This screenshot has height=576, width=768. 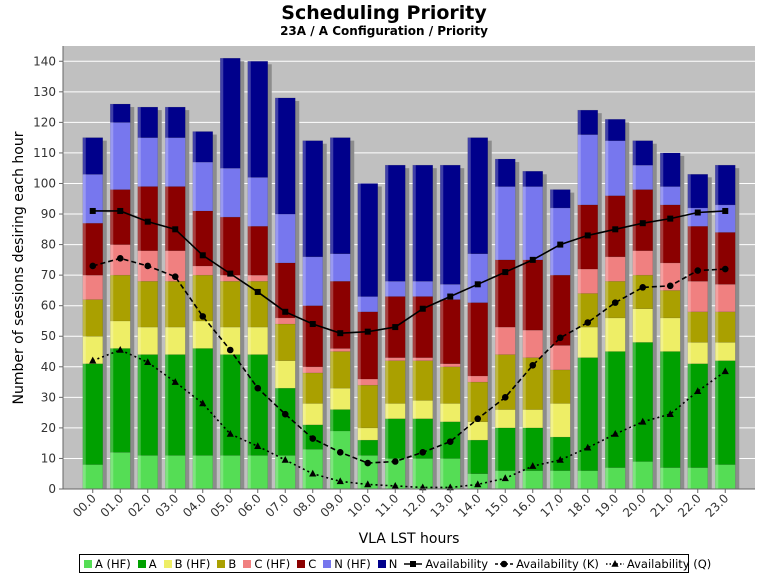 I want to click on x-tick-label: 08.0, so click(x=304, y=505).